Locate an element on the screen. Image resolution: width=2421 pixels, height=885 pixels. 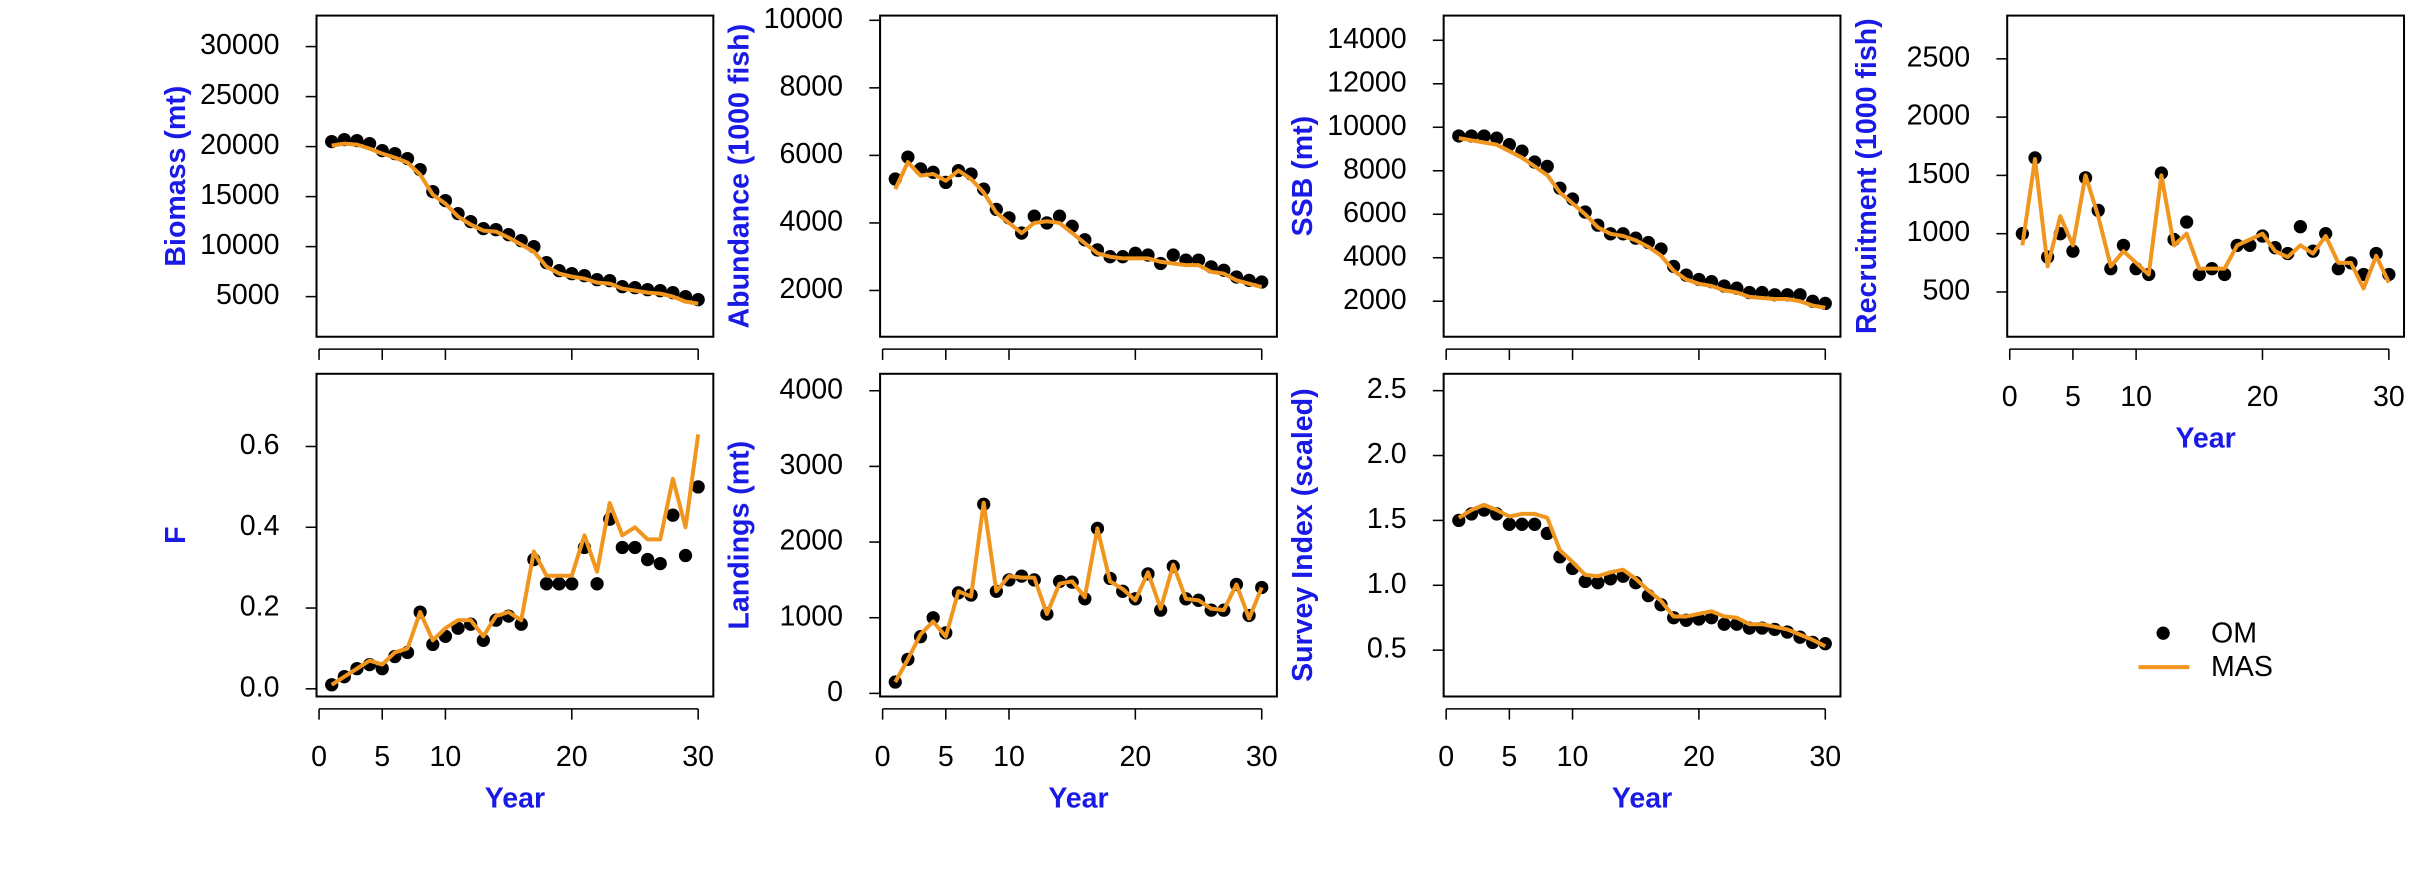
y-axis-title: Survey Index (scaled) is located at coordinates (1303, 535).